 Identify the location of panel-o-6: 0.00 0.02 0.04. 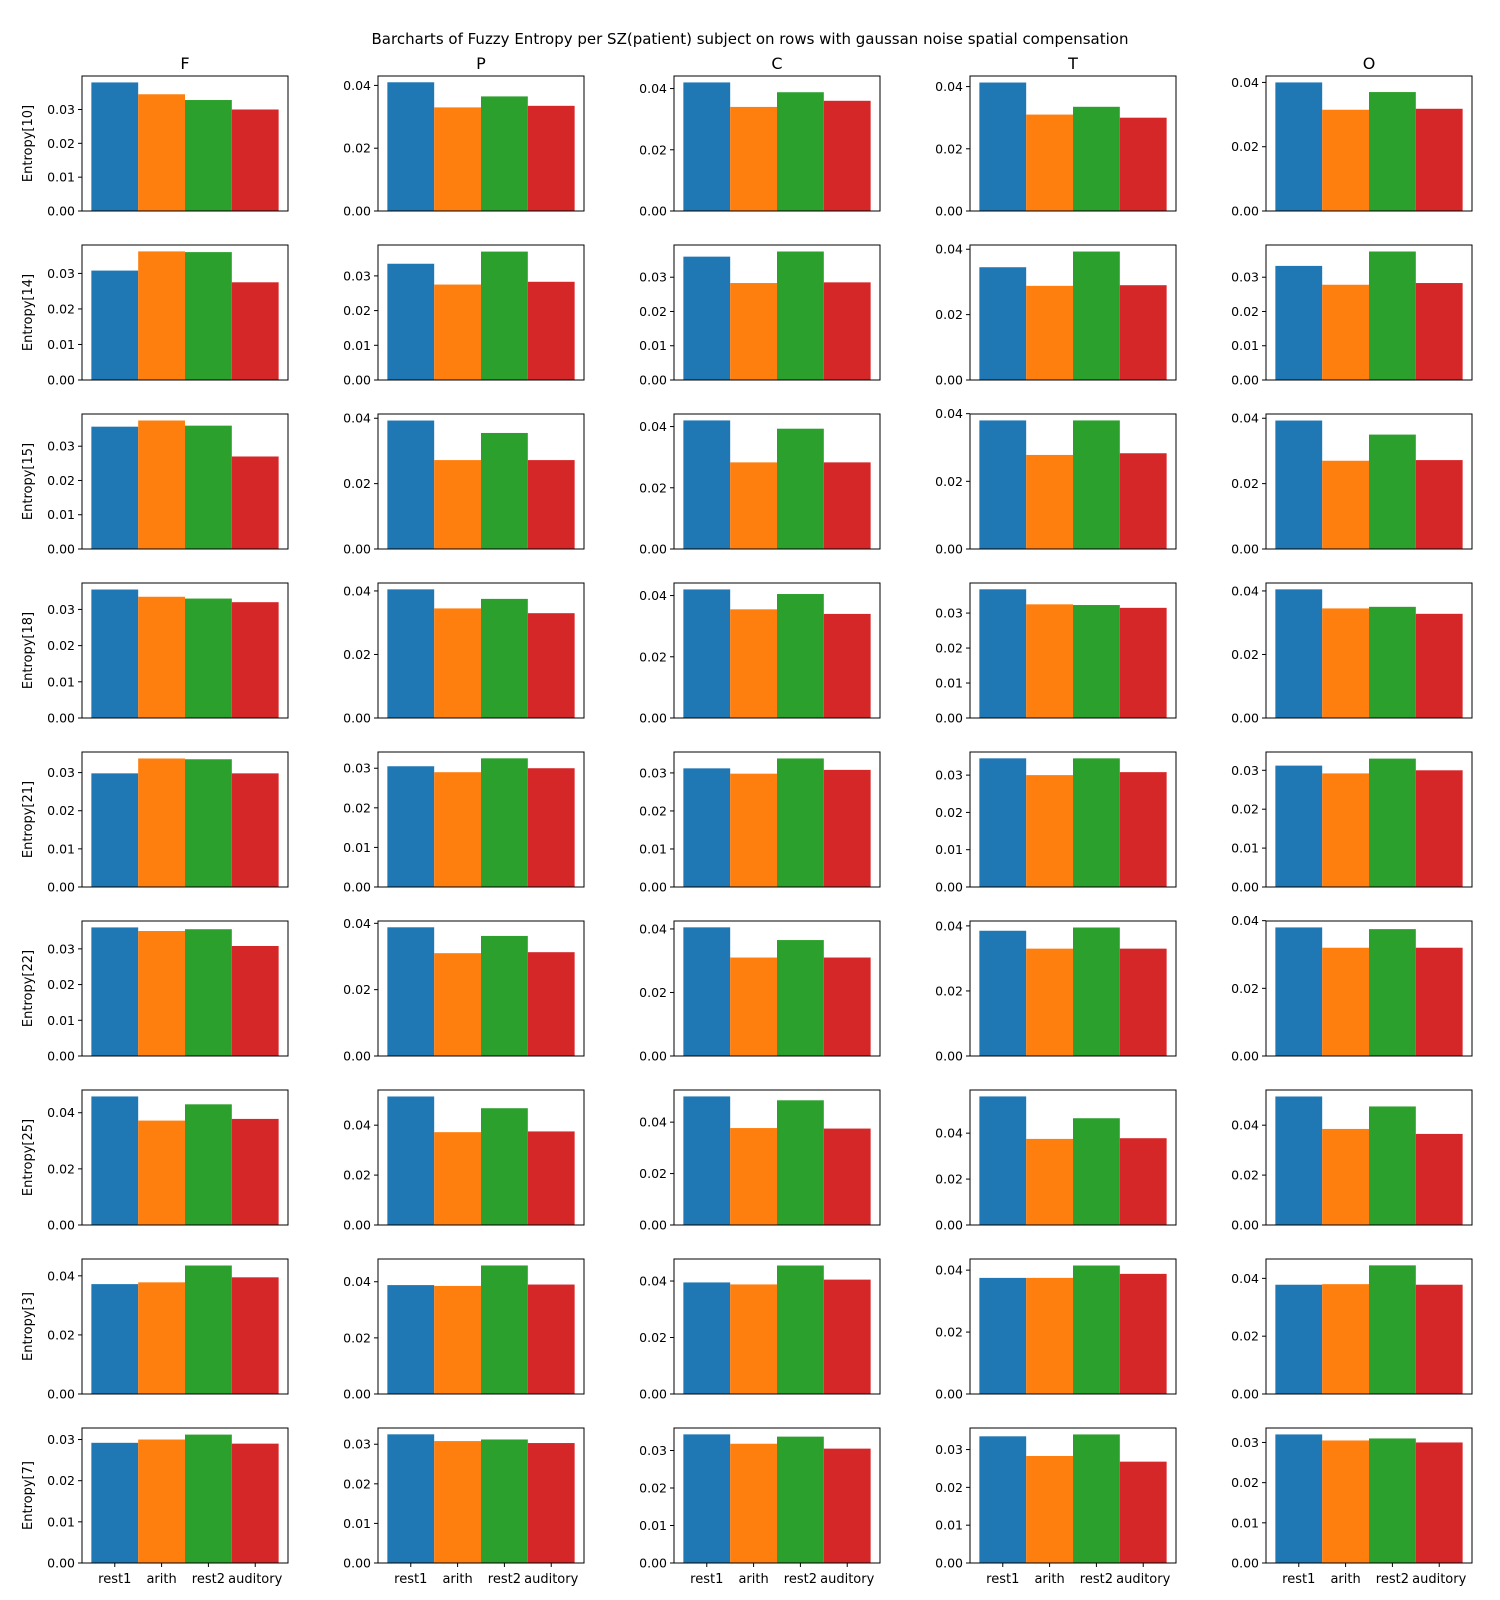
(1352, 1161).